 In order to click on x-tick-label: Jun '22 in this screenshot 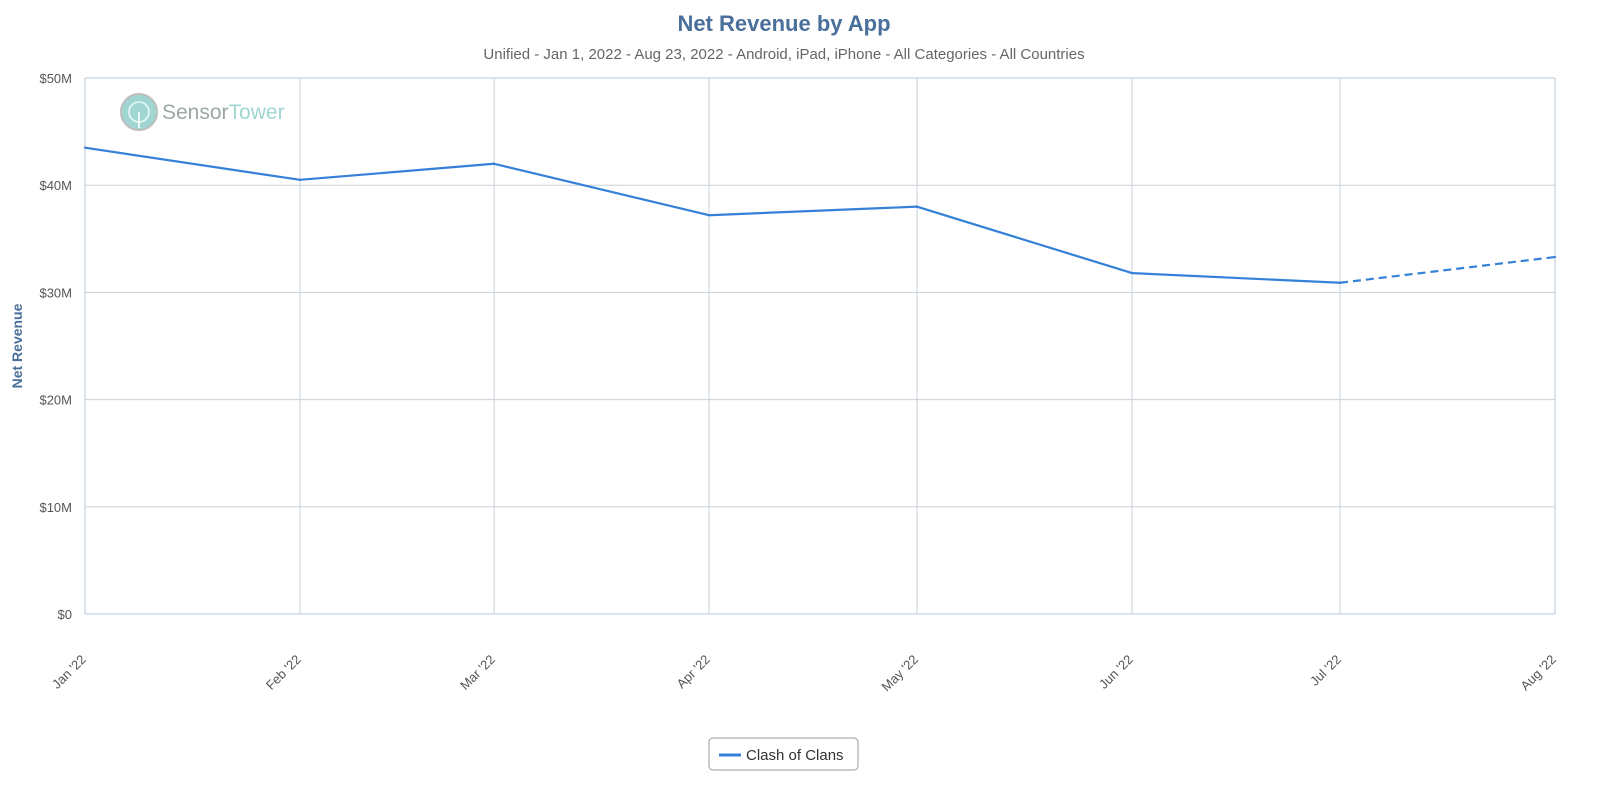, I will do `click(1116, 672)`.